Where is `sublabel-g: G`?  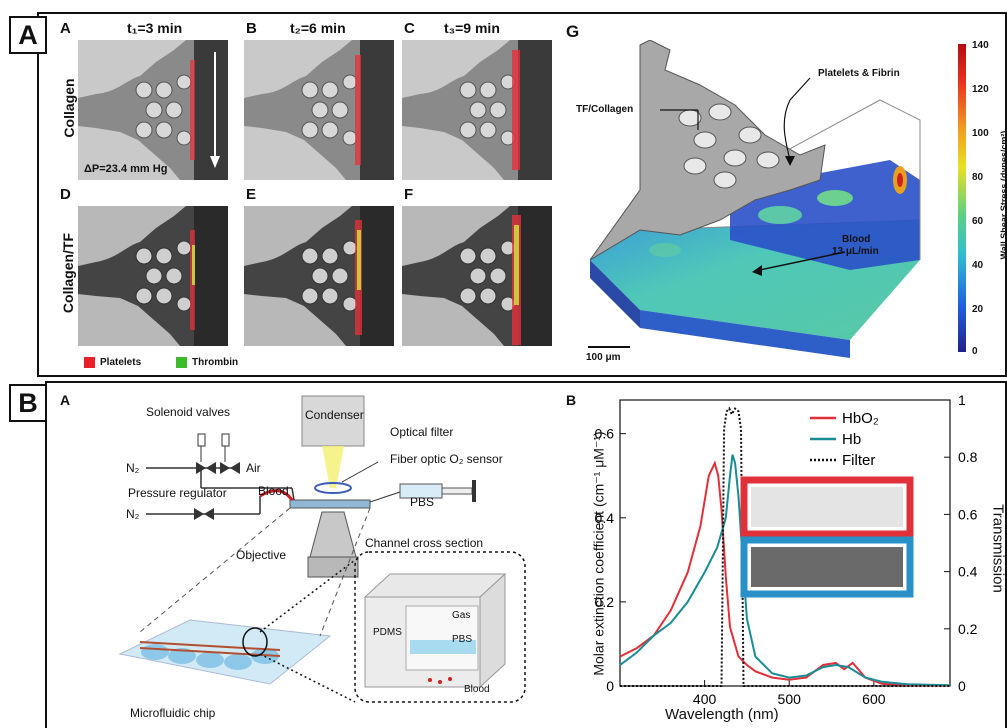
sublabel-g: G is located at coordinates (573, 31).